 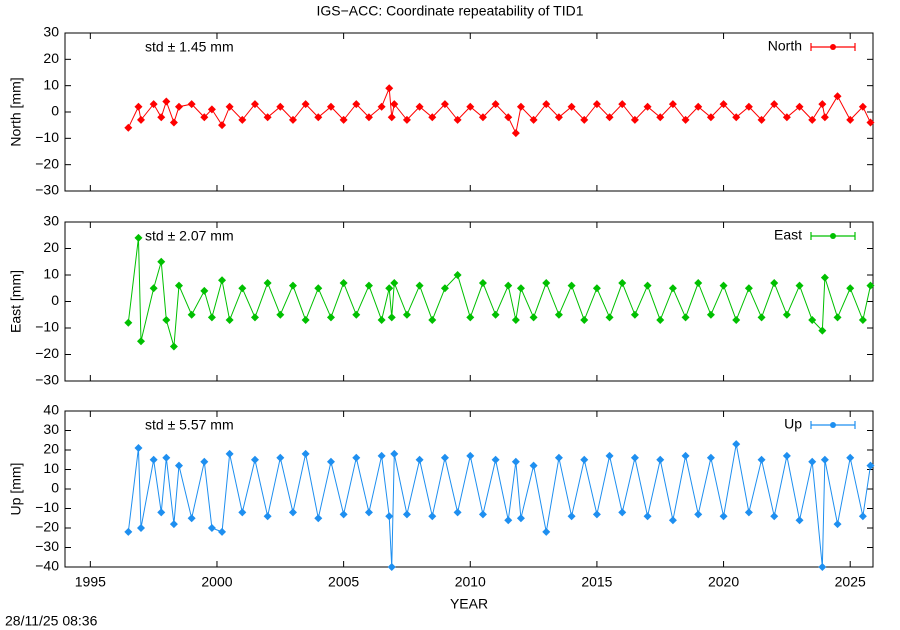 What do you see at coordinates (216, 582) in the screenshot?
I see `x-tick-label: 2000` at bounding box center [216, 582].